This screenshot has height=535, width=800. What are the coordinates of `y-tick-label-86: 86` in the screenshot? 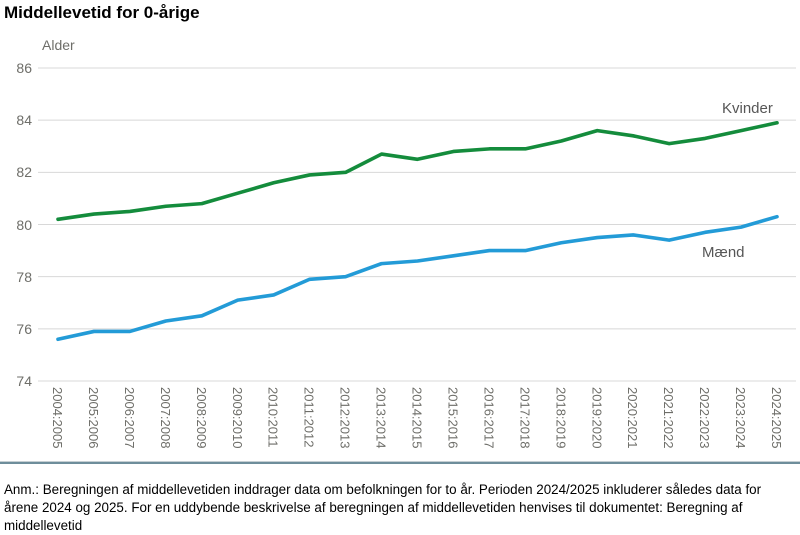 It's located at (24, 68).